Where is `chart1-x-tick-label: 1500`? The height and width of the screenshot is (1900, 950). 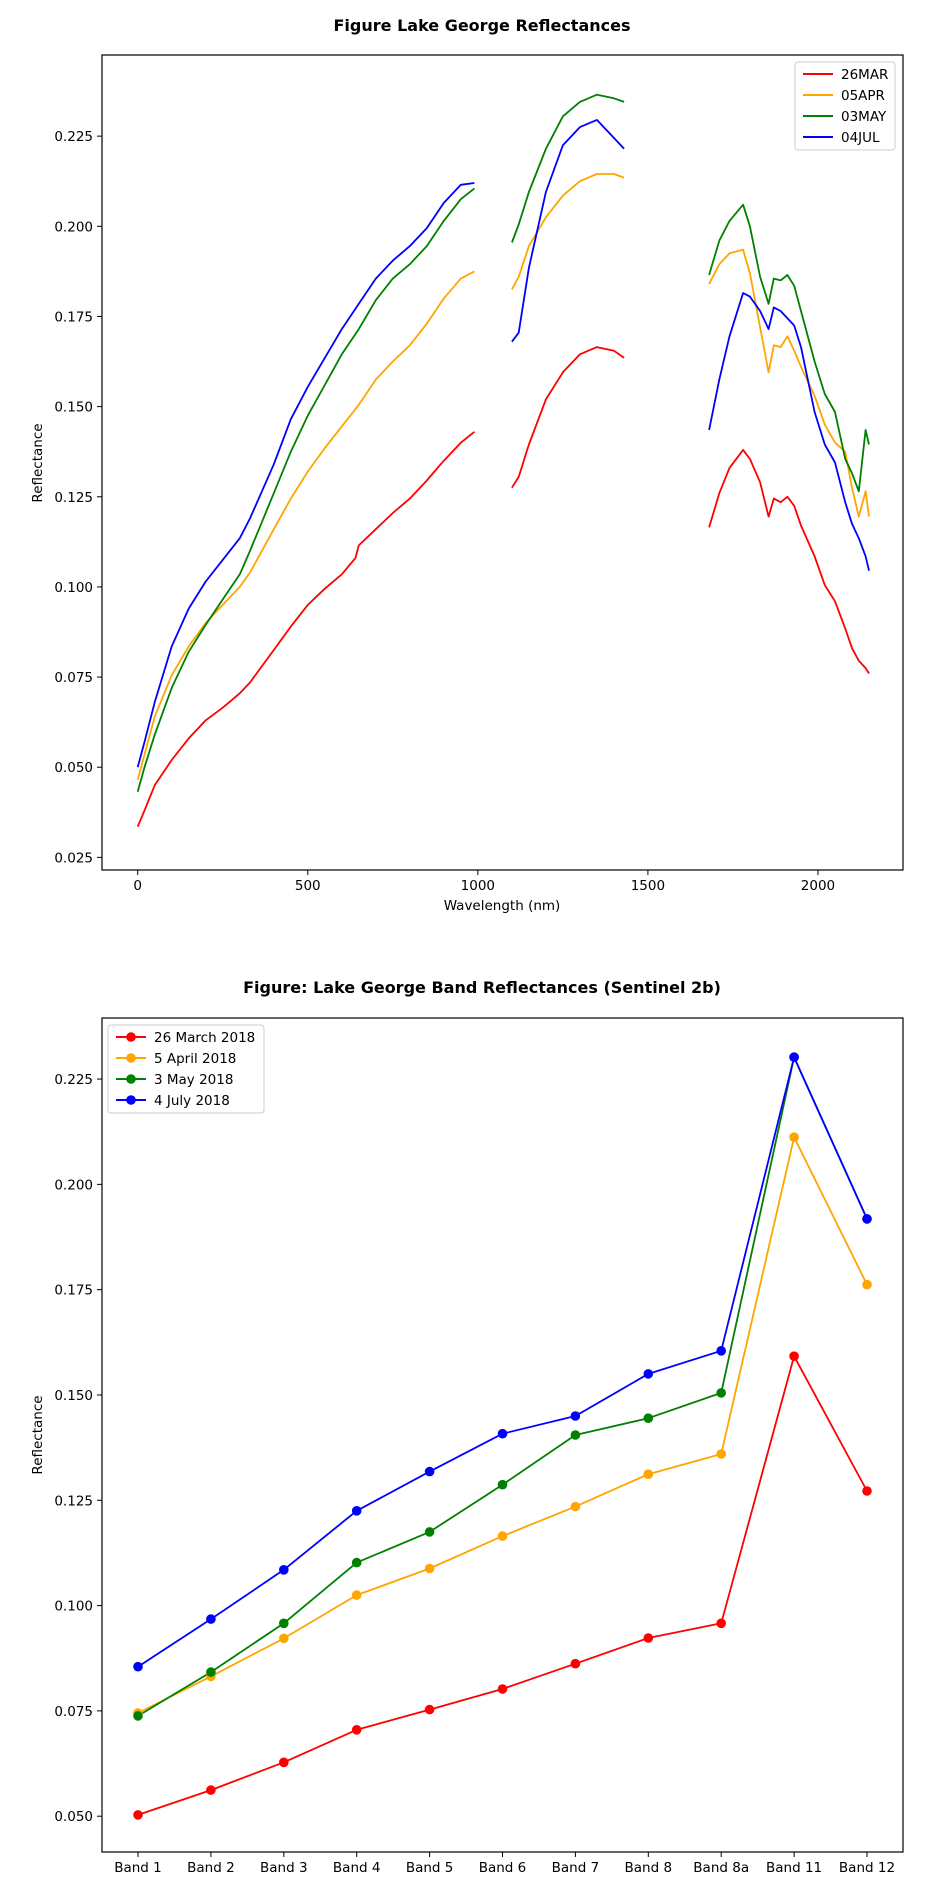
chart1-x-tick-label: 1500 is located at coordinates (648, 886).